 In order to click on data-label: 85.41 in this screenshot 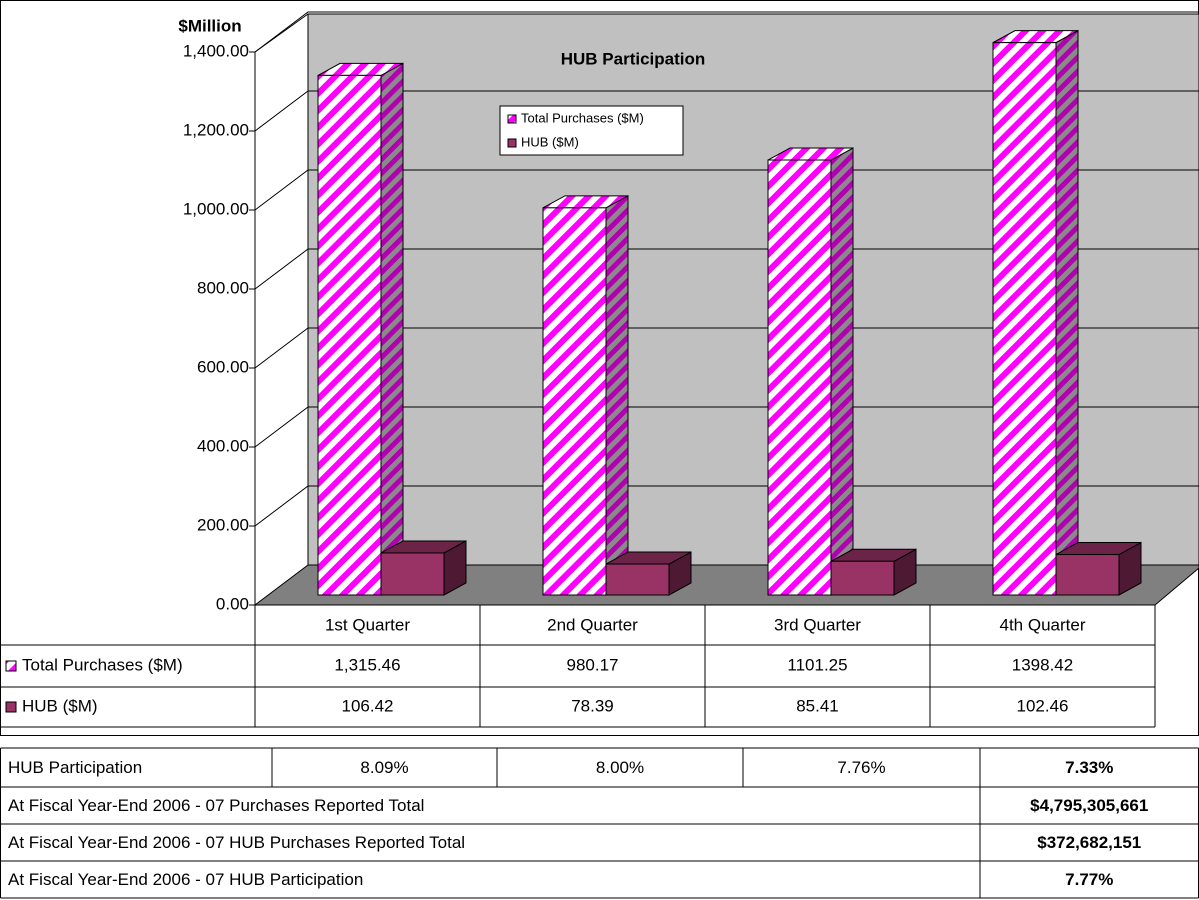, I will do `click(817, 705)`.